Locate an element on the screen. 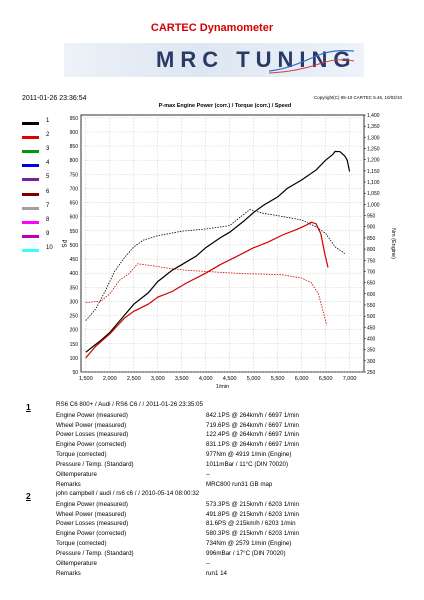  result-value: 491.8PS @ 215km/h / 6203 1/min is located at coordinates (252, 514).